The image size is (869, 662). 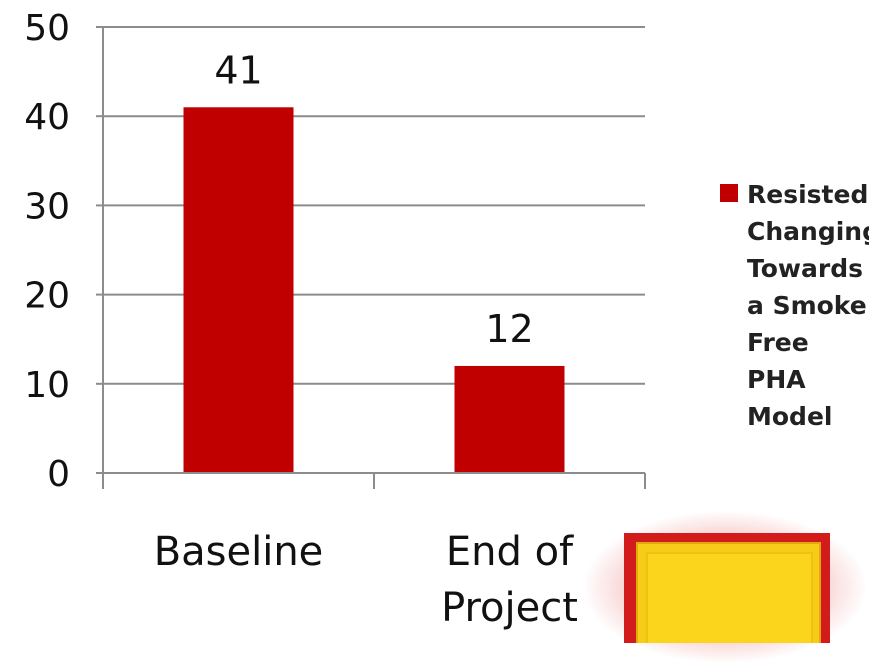 What do you see at coordinates (238, 70) in the screenshot?
I see `data-label: 41` at bounding box center [238, 70].